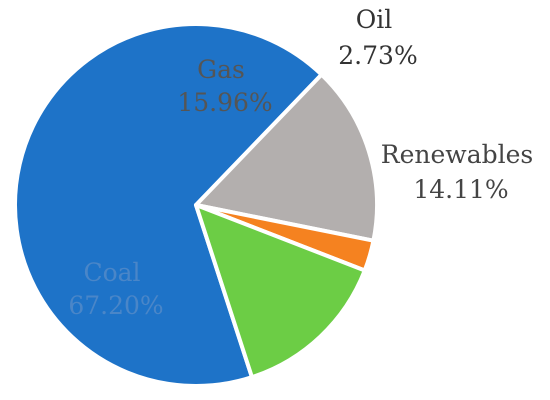 The width and height of the screenshot is (550, 400). What do you see at coordinates (377, 37) in the screenshot?
I see `slice-label-oil: Oil 2.73%` at bounding box center [377, 37].